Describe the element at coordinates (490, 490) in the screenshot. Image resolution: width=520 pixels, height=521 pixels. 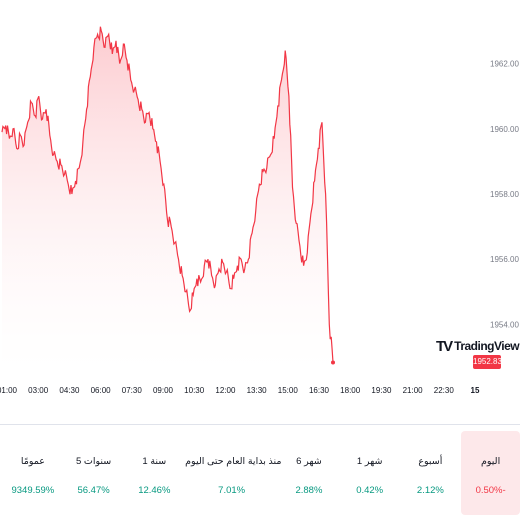
I see `performance-change-value: 0.50%-` at that location.